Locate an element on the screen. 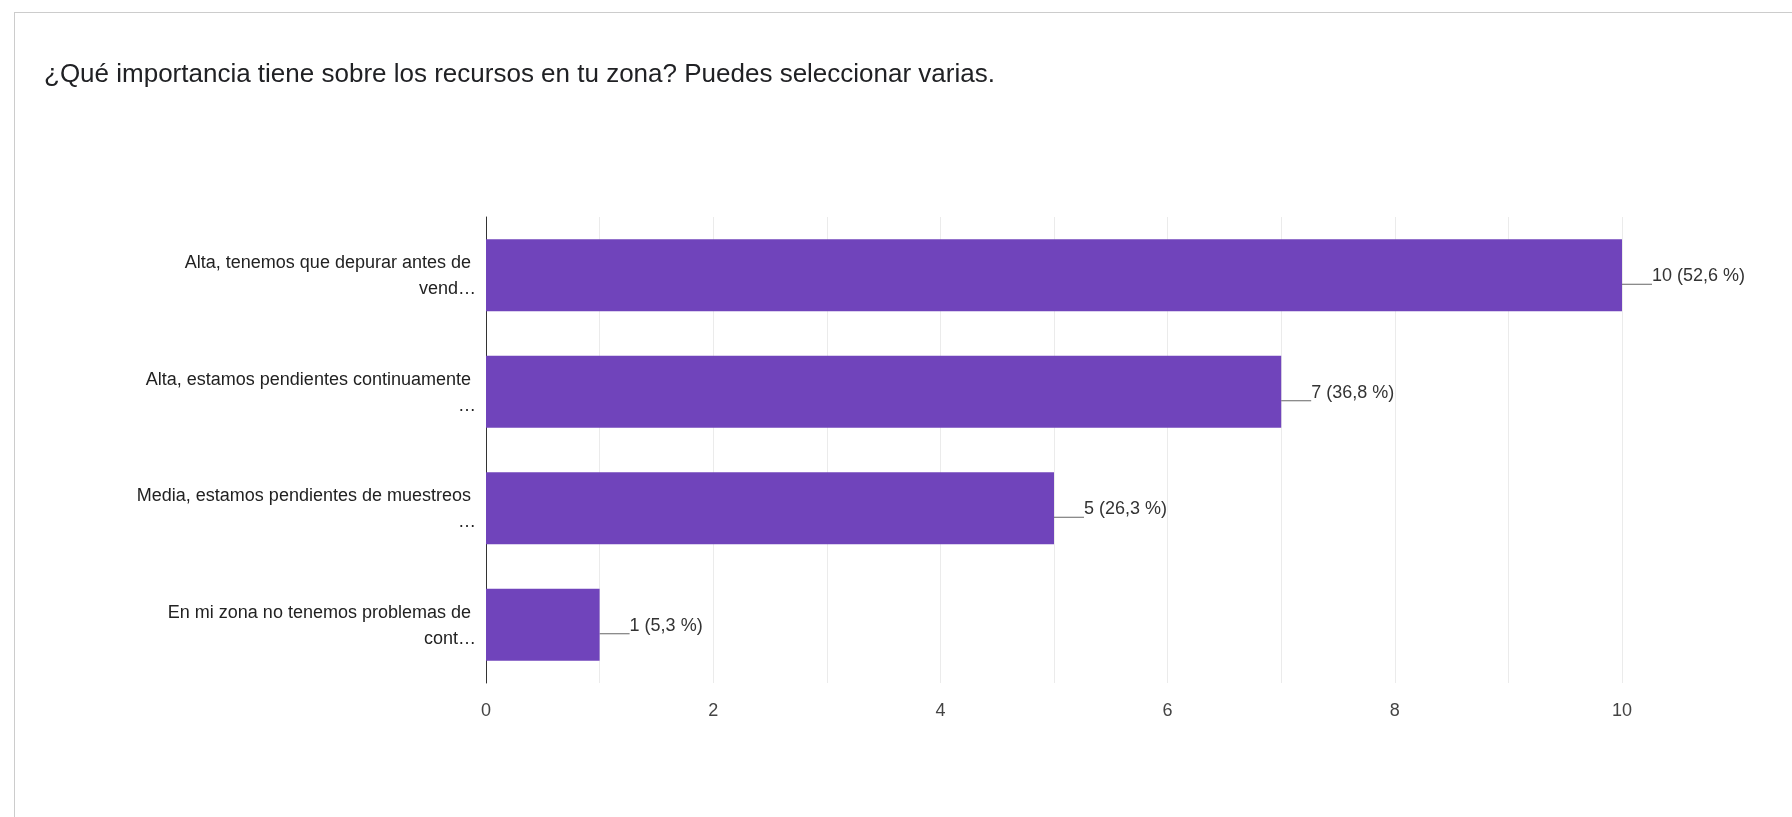 This screenshot has width=1792, height=817. chart-title: ¿Qué importancia tiene sobre los recursos en tu zona? Puedes seleccionar varias. is located at coordinates (519, 73).